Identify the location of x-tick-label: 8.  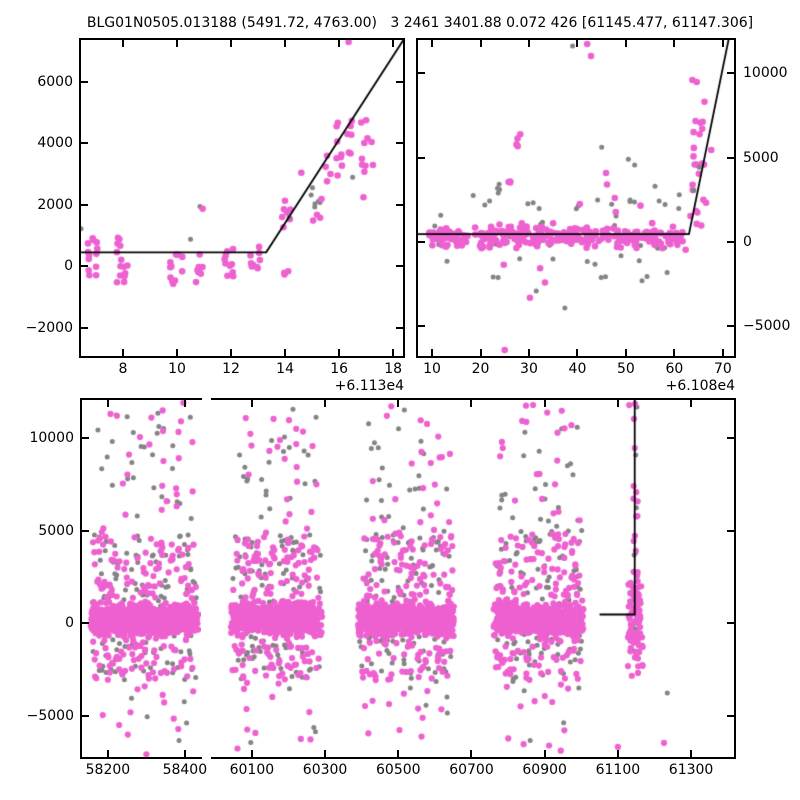
(123, 369).